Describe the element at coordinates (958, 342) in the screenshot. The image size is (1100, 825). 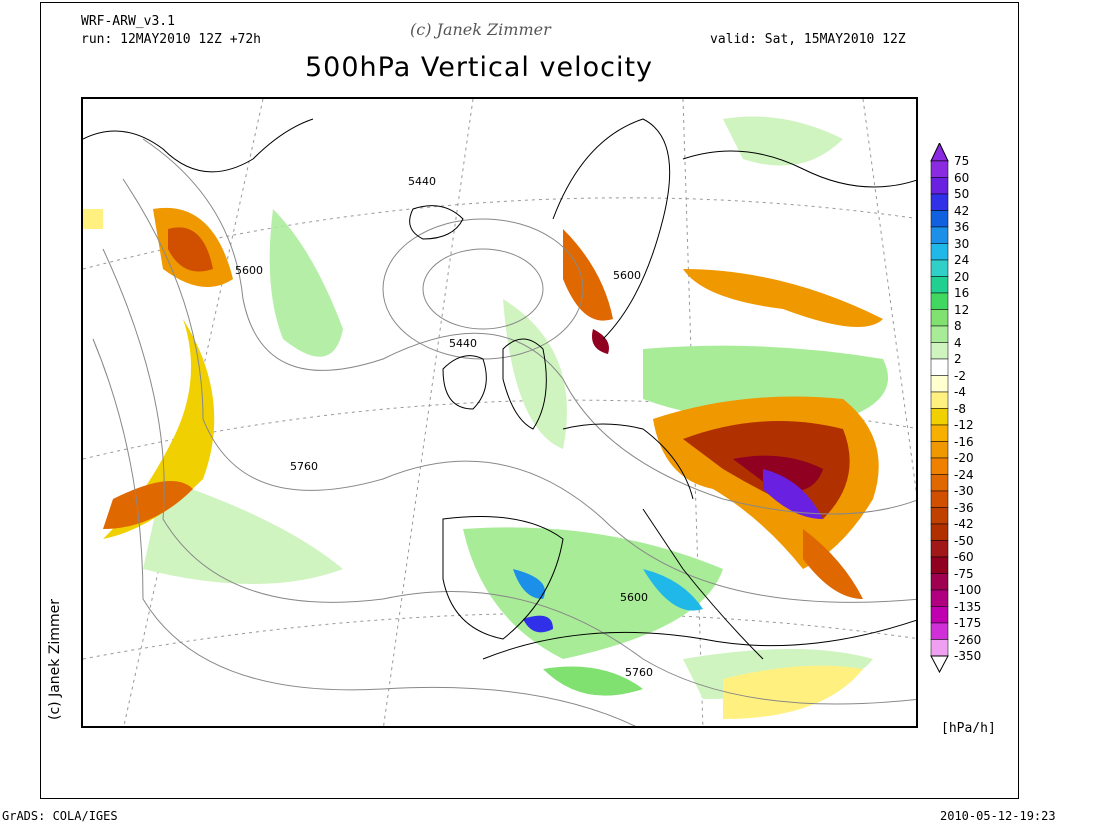
I see `colorbar-tick-label: 4` at that location.